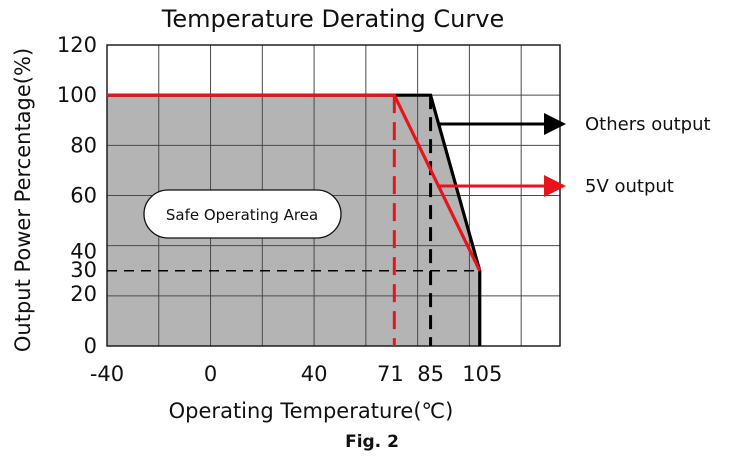 This screenshot has height=457, width=741. What do you see at coordinates (210, 374) in the screenshot?
I see `x-tick-label: 0` at bounding box center [210, 374].